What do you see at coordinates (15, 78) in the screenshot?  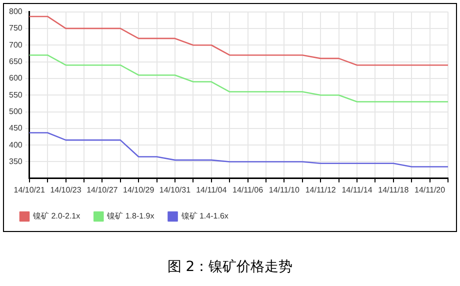 I see `y-tick-label: 600` at bounding box center [15, 78].